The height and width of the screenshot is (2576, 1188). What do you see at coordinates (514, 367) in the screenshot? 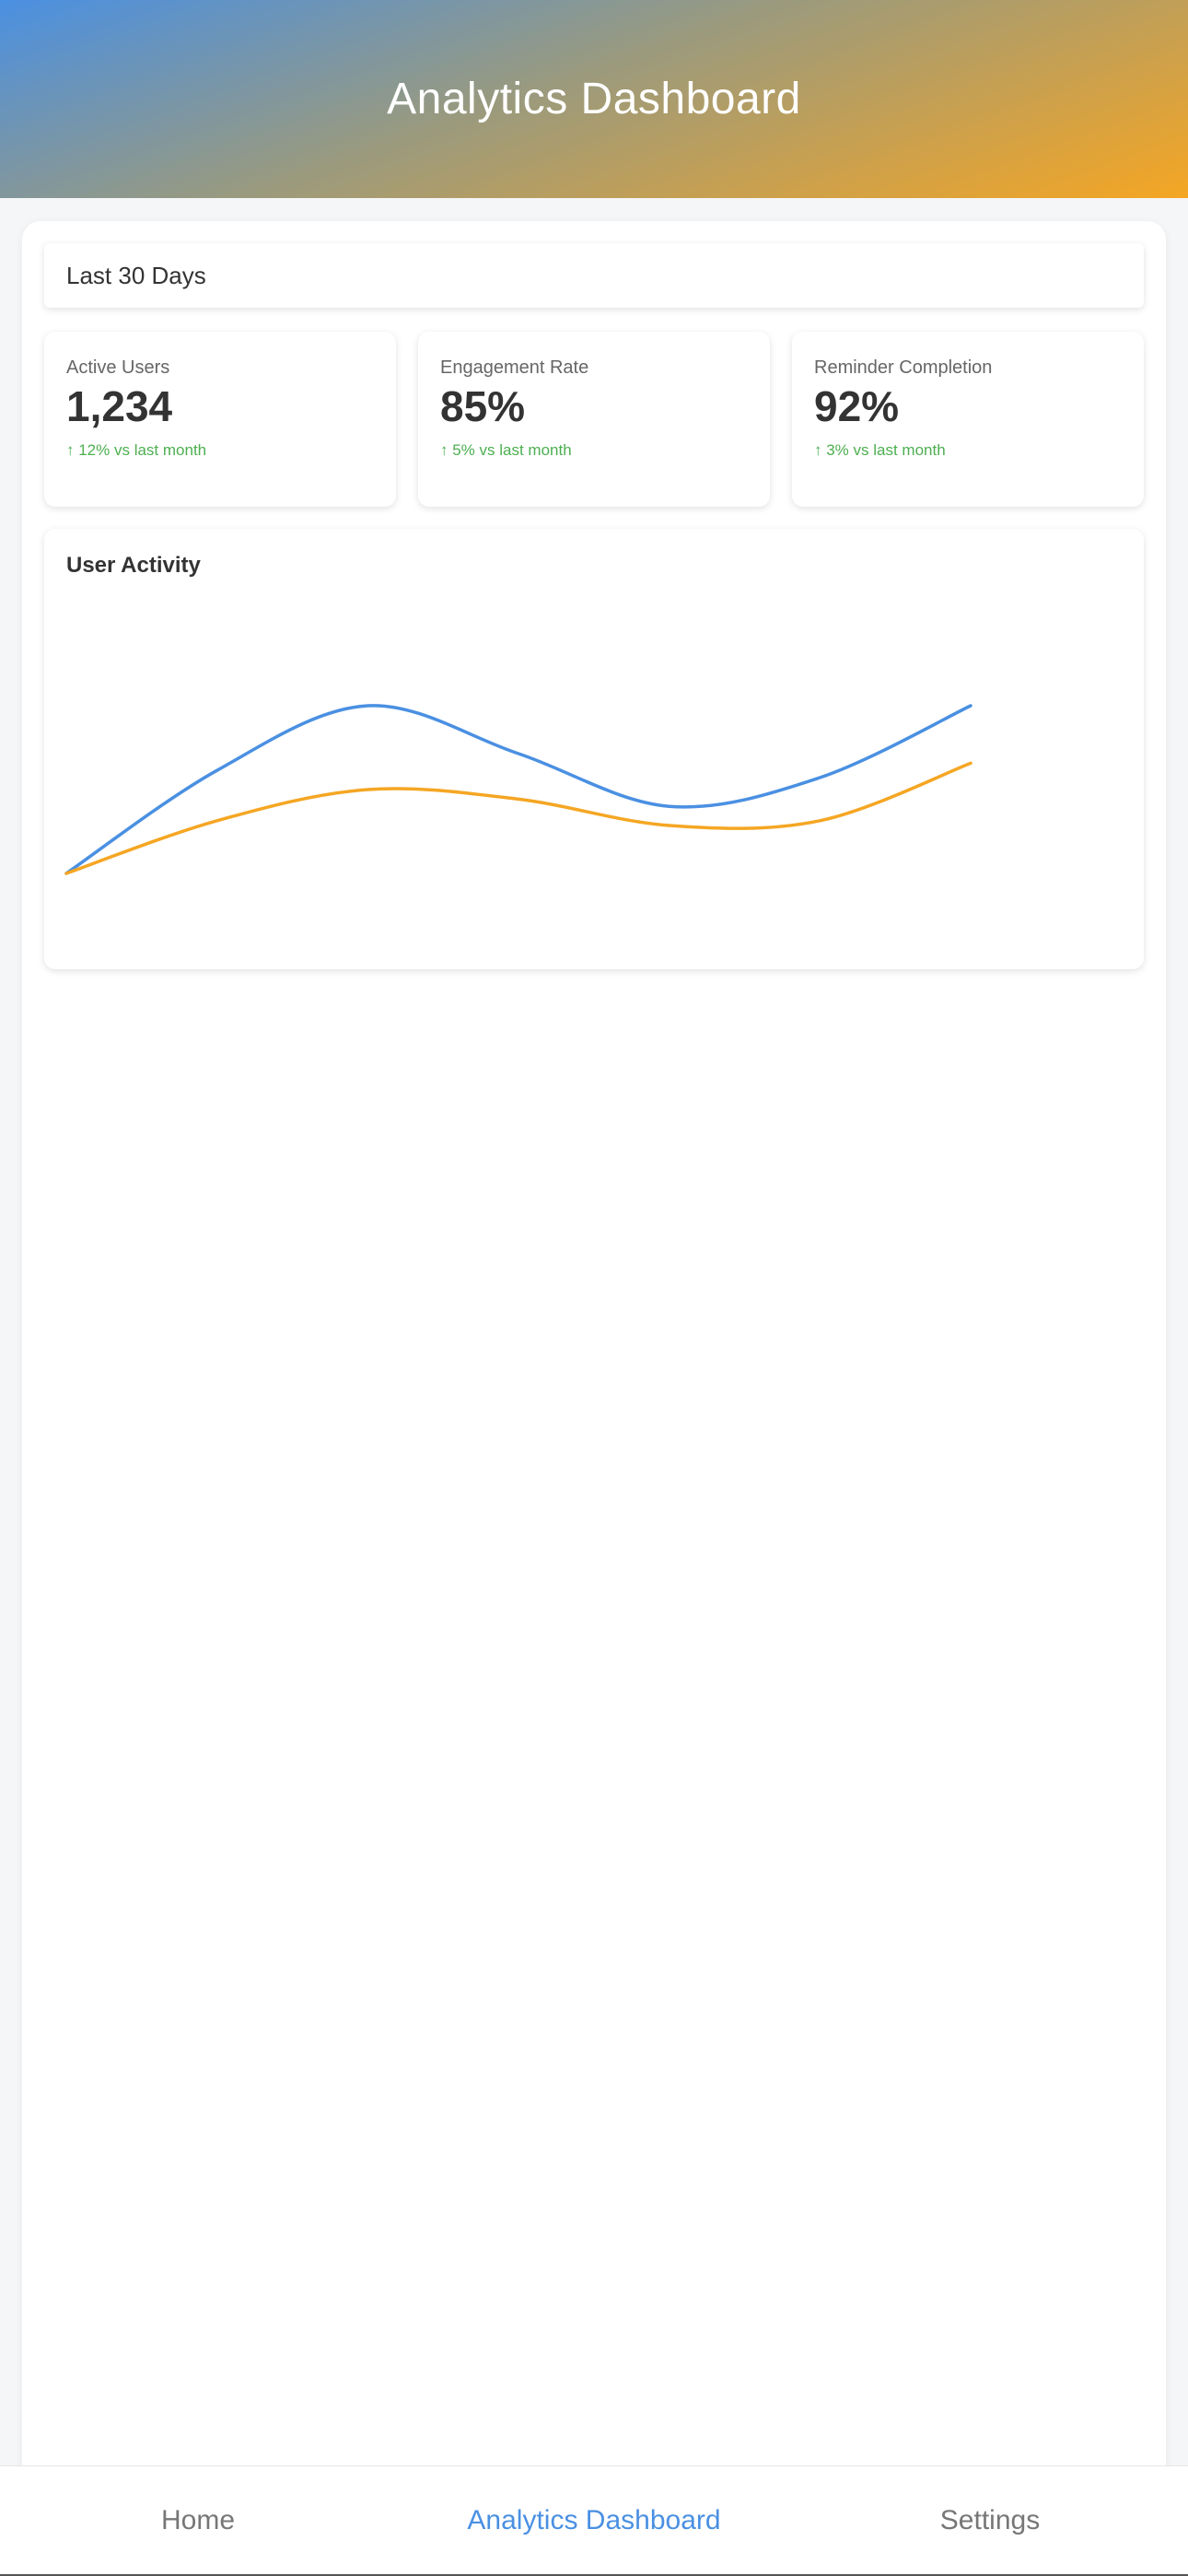
I see `stat-label: Engagement Rate` at bounding box center [514, 367].